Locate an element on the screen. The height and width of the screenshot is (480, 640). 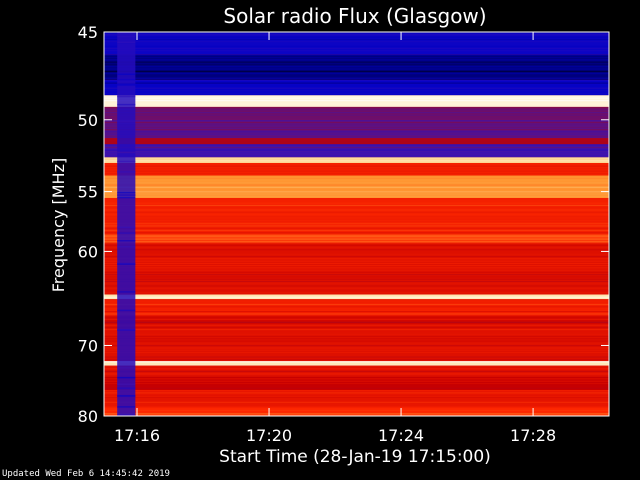
y-tick-label: 55 is located at coordinates (88, 192).